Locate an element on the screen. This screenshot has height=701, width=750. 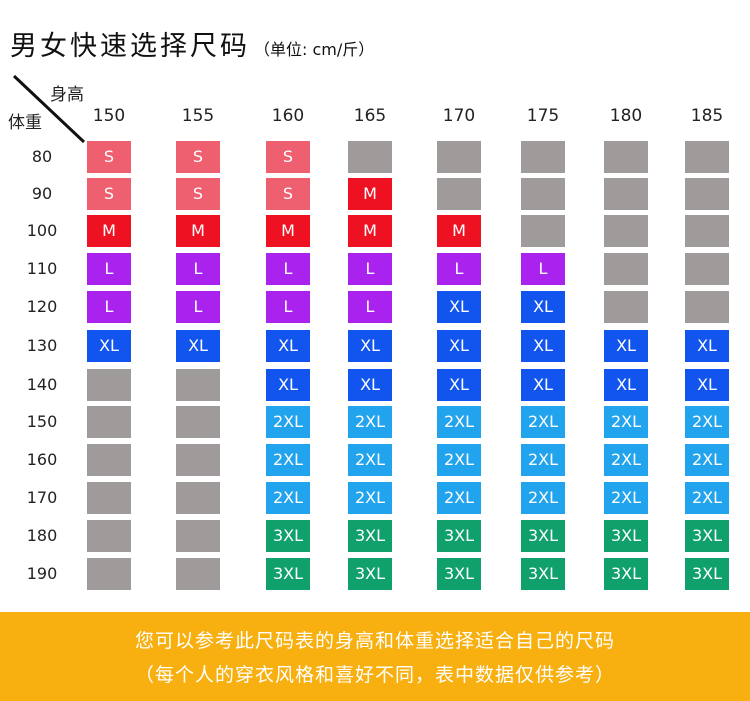
weight-header-160: 160 is located at coordinates (42, 459).